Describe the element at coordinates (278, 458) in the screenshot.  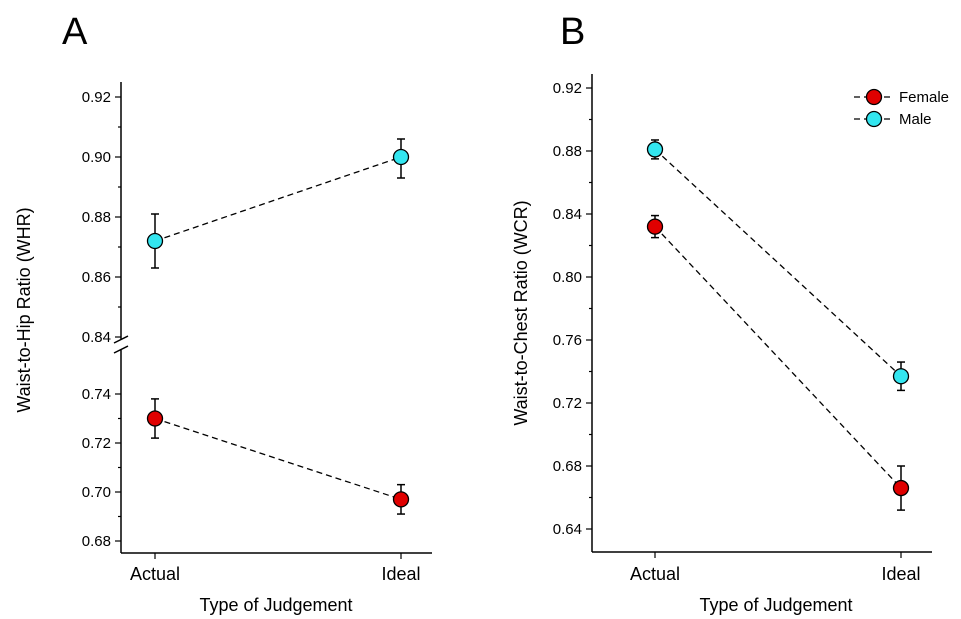
I see `panel-a-female-line` at that location.